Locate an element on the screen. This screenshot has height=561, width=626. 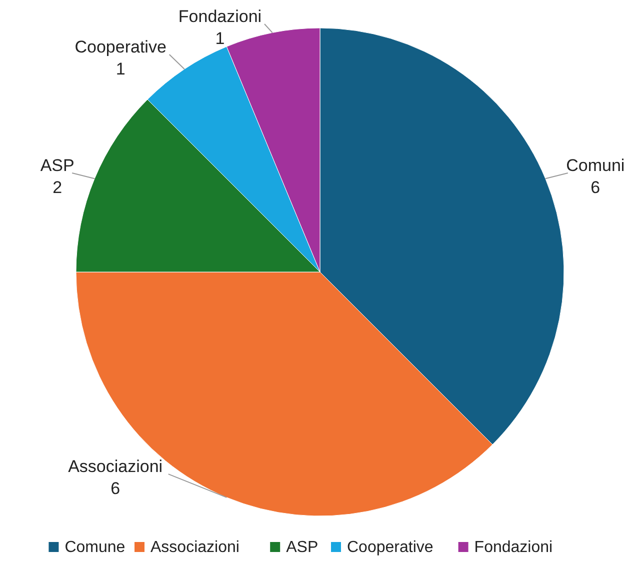
legend-label: Associazioni is located at coordinates (195, 547).